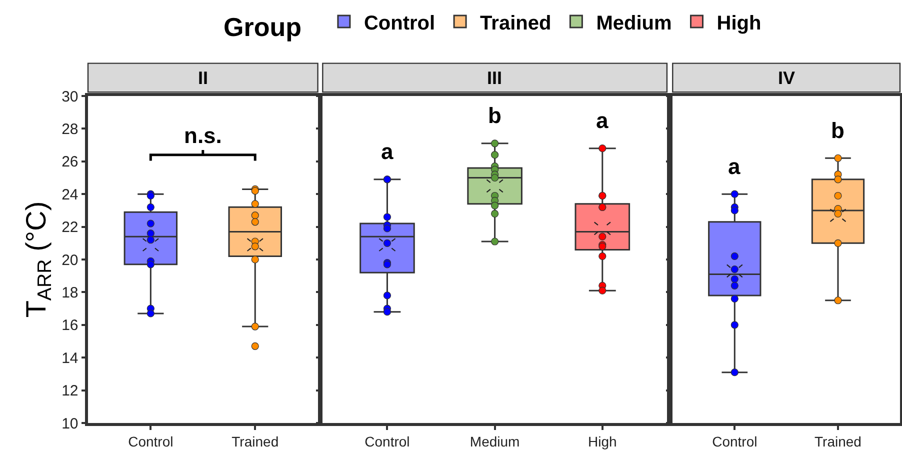  What do you see at coordinates (70, 162) in the screenshot?
I see `y-tick-label: 26` at bounding box center [70, 162].